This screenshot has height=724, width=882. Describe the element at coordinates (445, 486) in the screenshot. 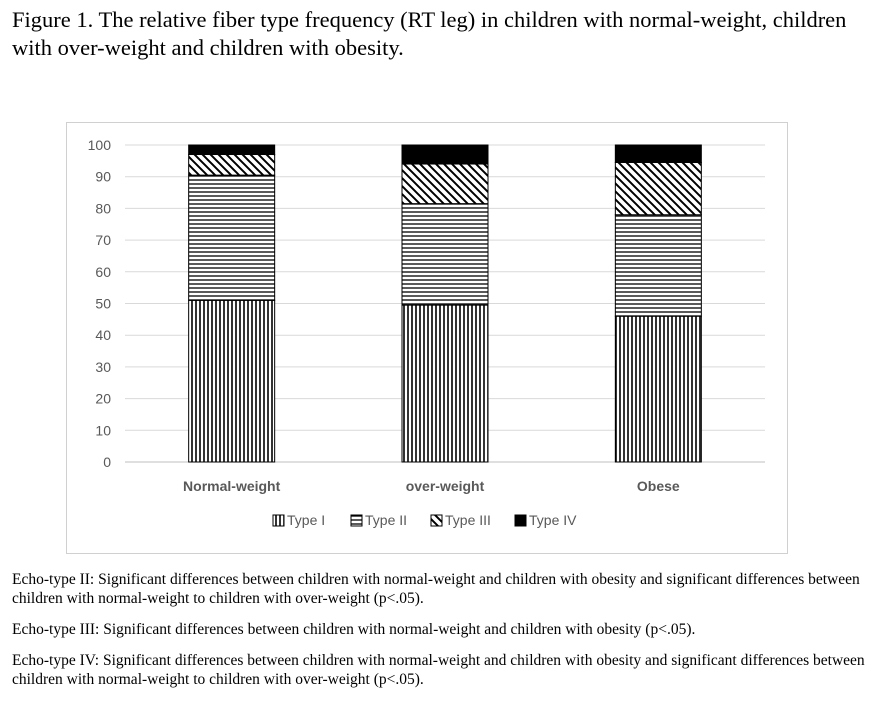

I see `x-category-label: over-weight` at that location.